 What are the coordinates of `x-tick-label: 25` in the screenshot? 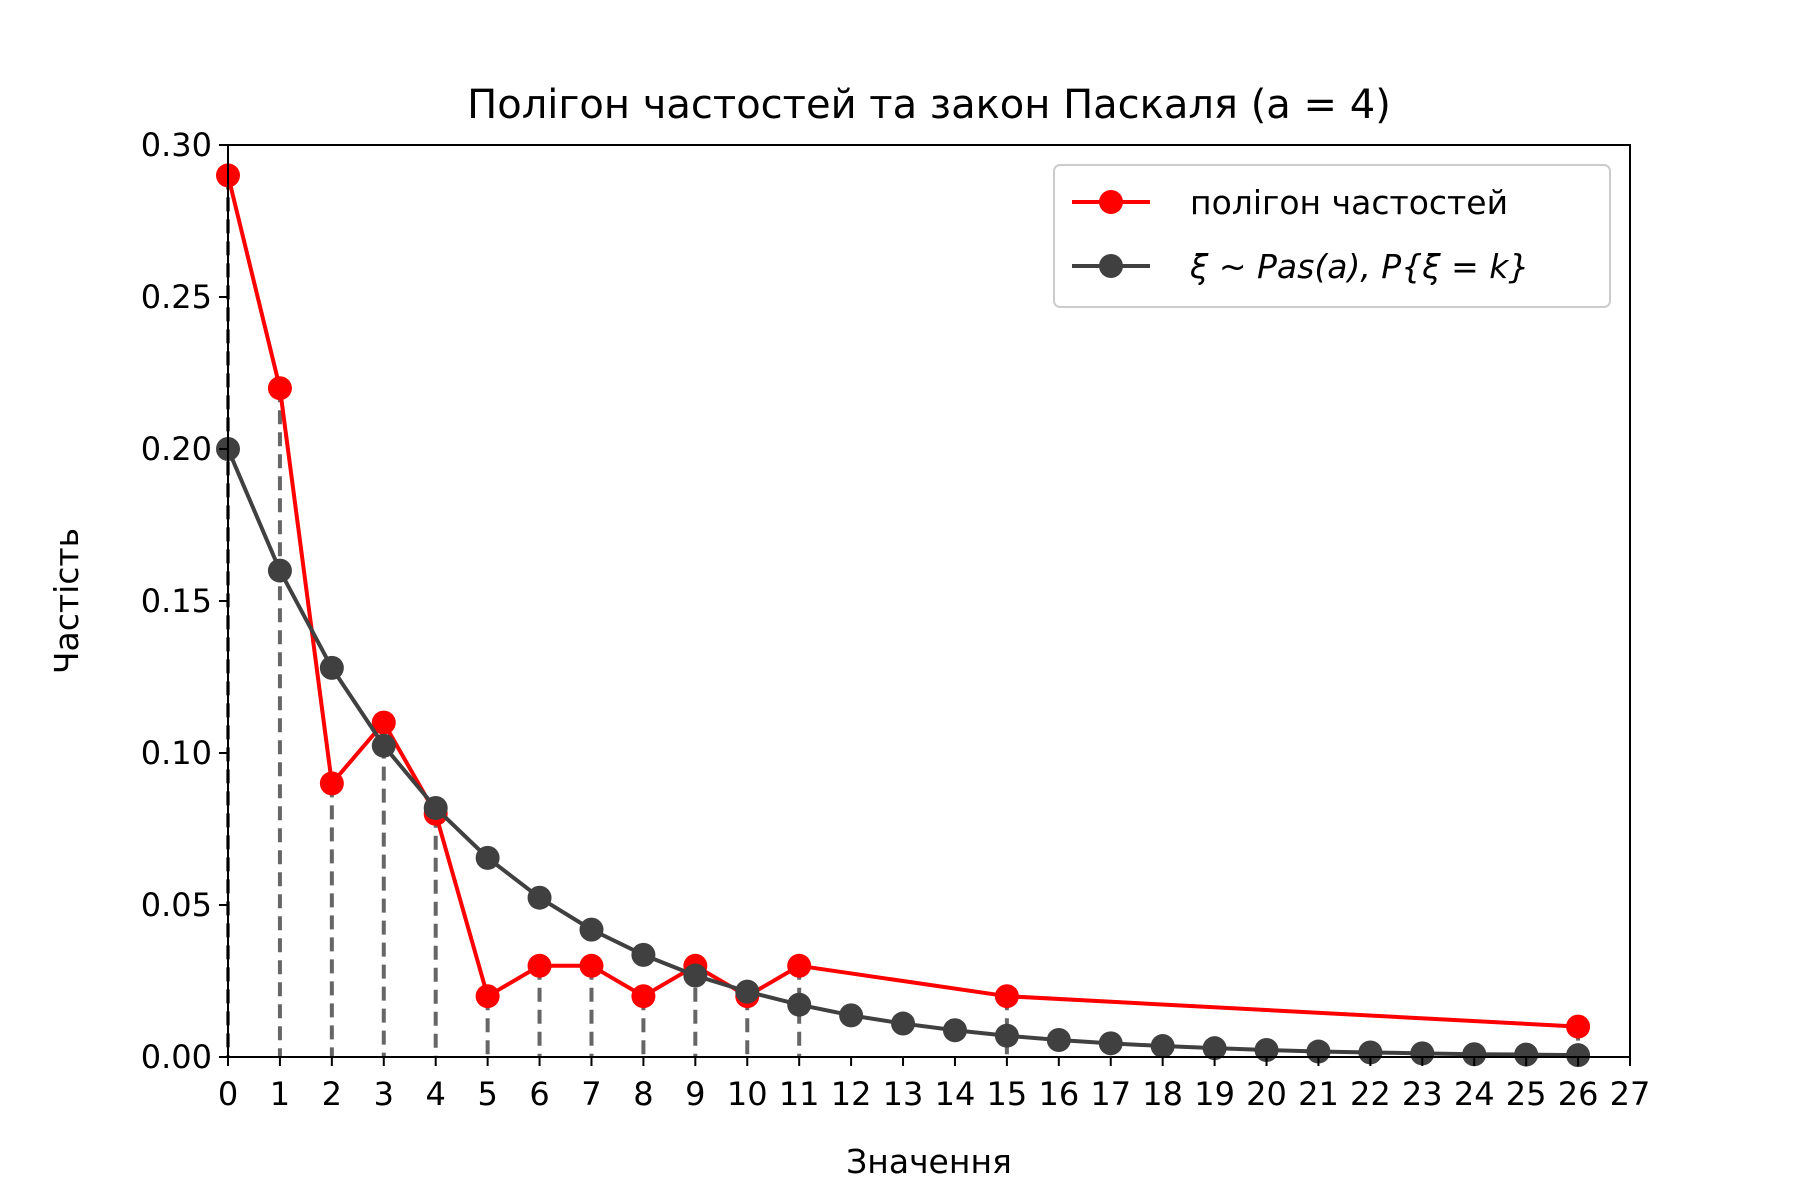 It's located at (1526, 1094).